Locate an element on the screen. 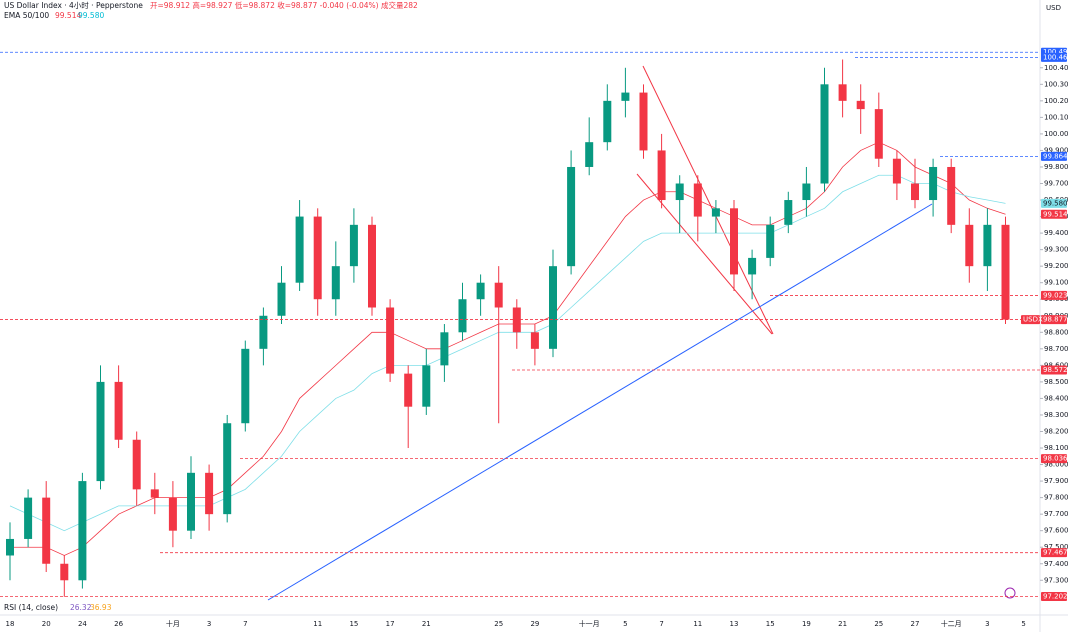  y-tick-label: 97.700 is located at coordinates (1056, 514).